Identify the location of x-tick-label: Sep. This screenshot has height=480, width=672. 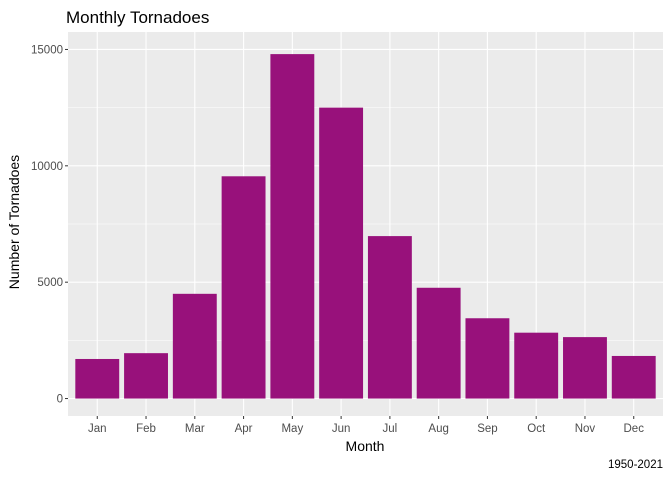
(487, 429).